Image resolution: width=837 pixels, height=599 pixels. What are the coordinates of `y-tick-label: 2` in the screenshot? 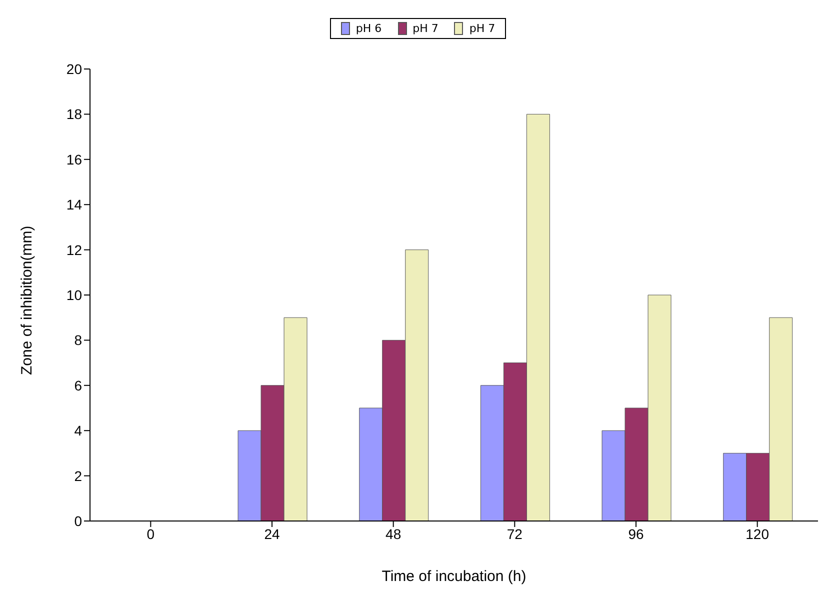 It's located at (78, 476).